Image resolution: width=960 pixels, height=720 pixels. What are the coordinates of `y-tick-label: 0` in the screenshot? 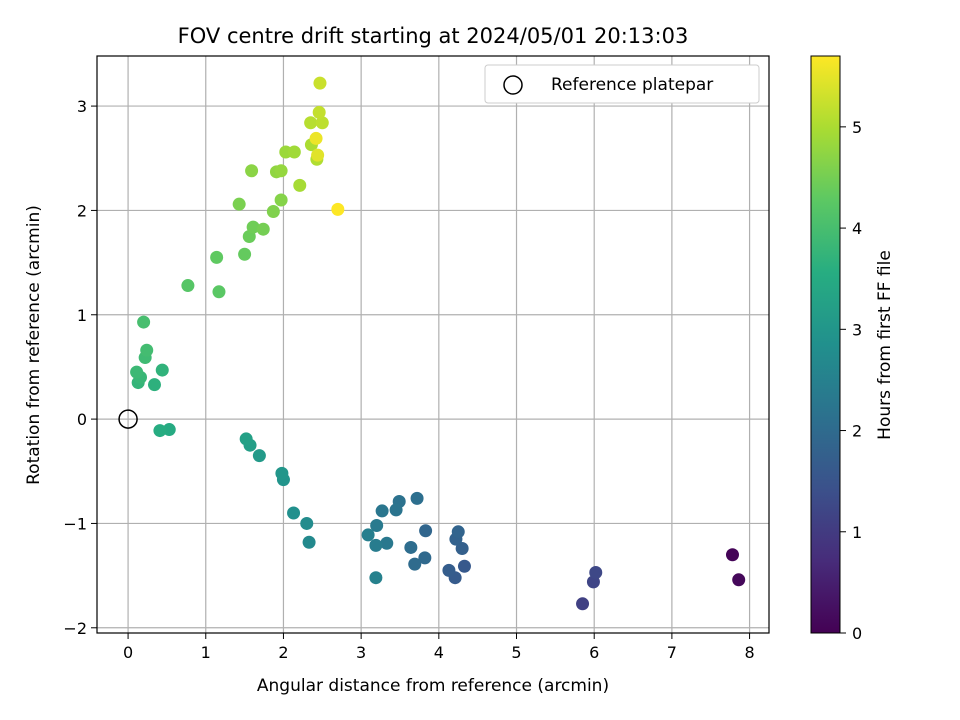 It's located at (82, 419).